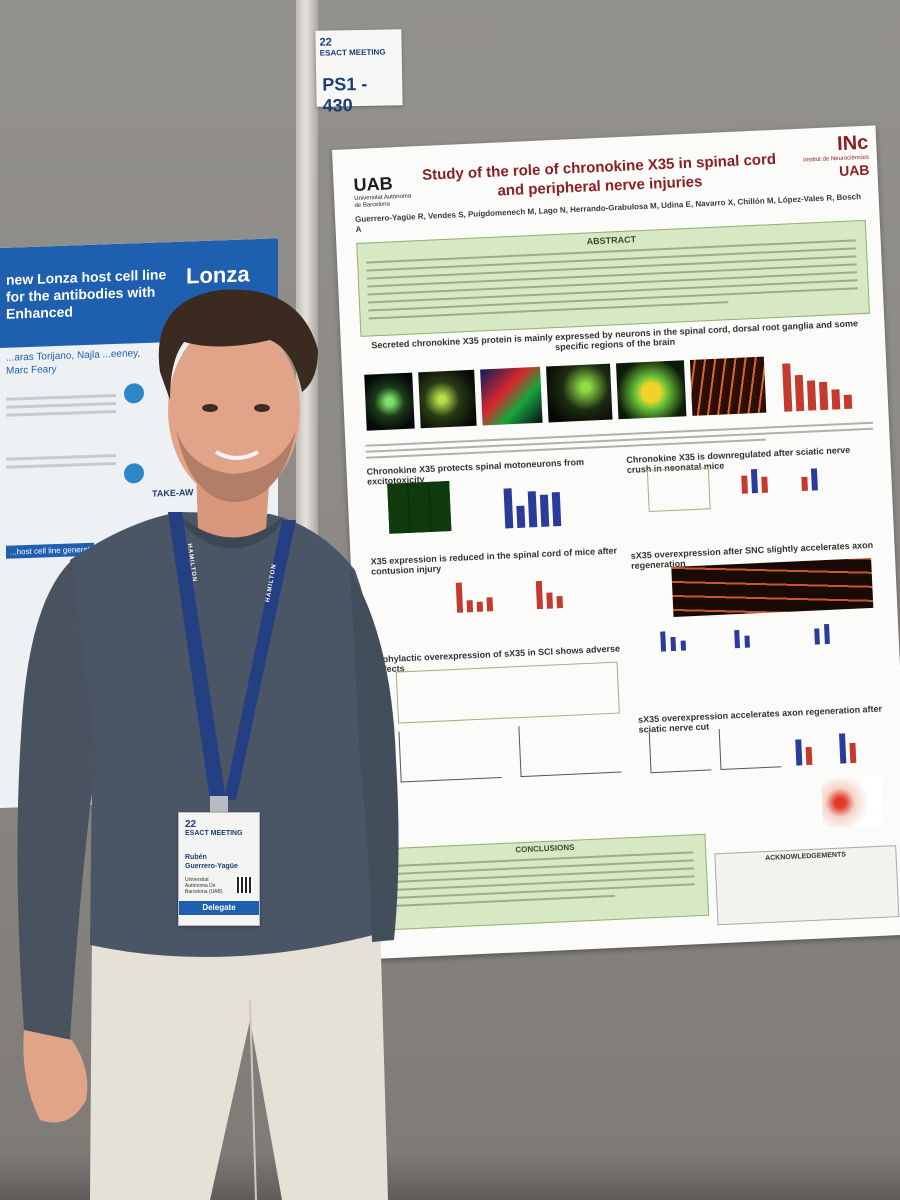 The image size is (900, 1200). Describe the element at coordinates (507, 692) in the screenshot. I see `diagram-spinal-cord` at that location.